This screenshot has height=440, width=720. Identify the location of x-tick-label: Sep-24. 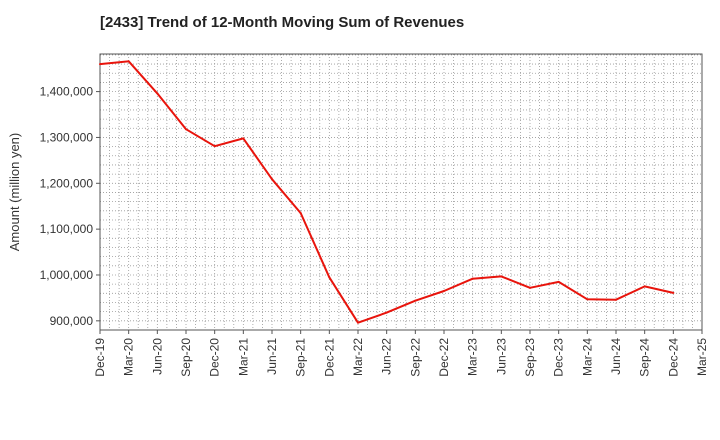
(645, 357).